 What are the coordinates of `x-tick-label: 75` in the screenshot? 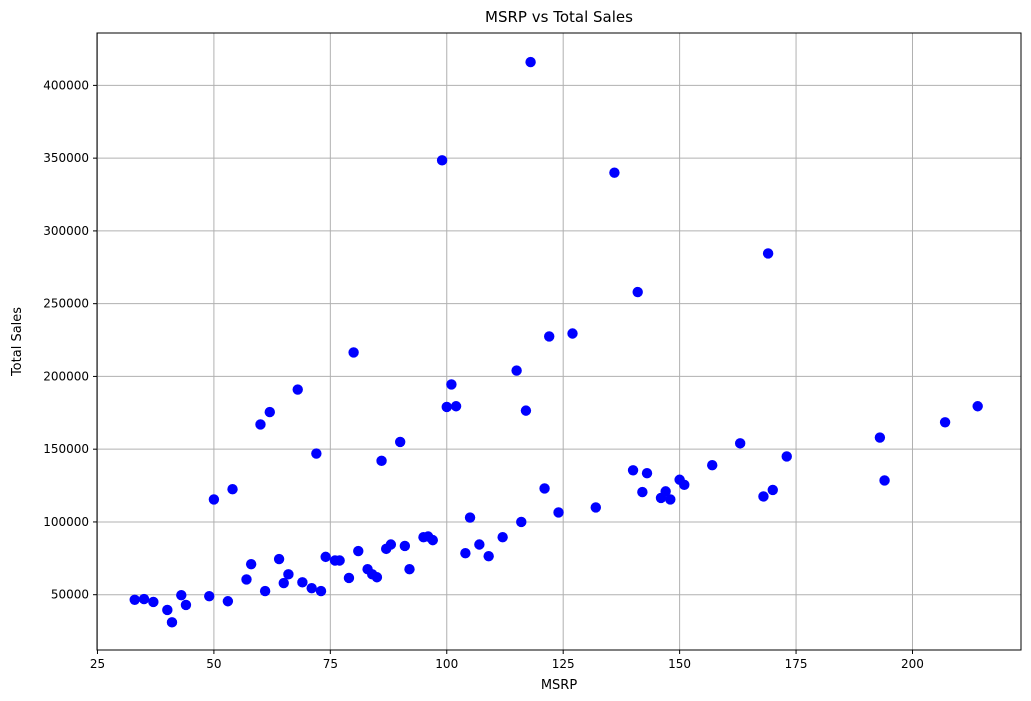 It's located at (330, 664).